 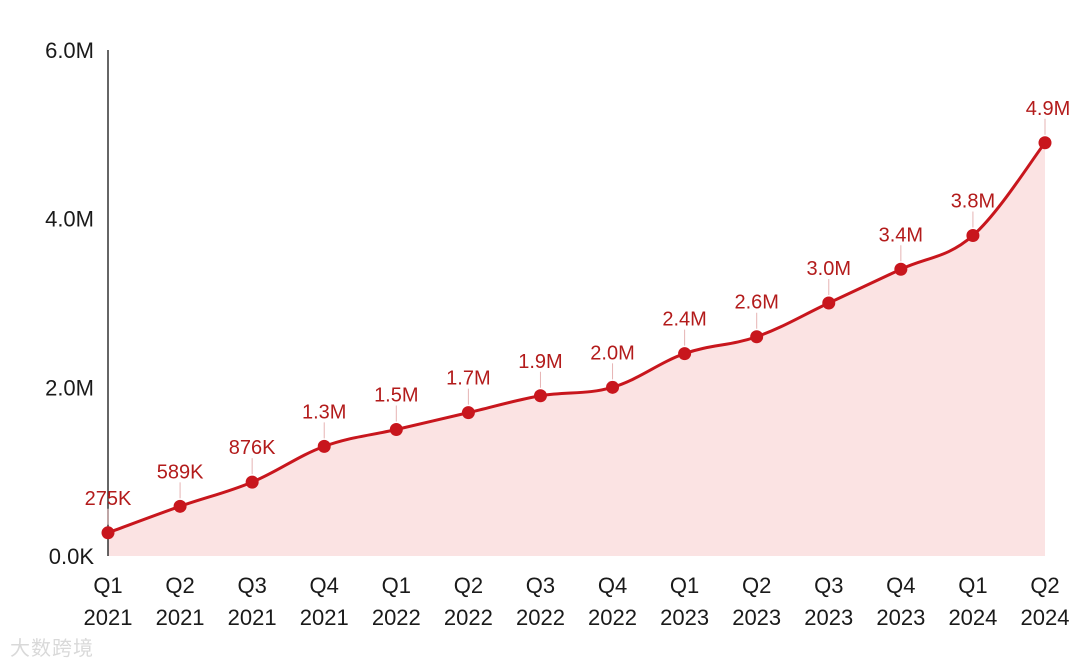 What do you see at coordinates (69, 219) in the screenshot?
I see `y-tick-label: 4.0M` at bounding box center [69, 219].